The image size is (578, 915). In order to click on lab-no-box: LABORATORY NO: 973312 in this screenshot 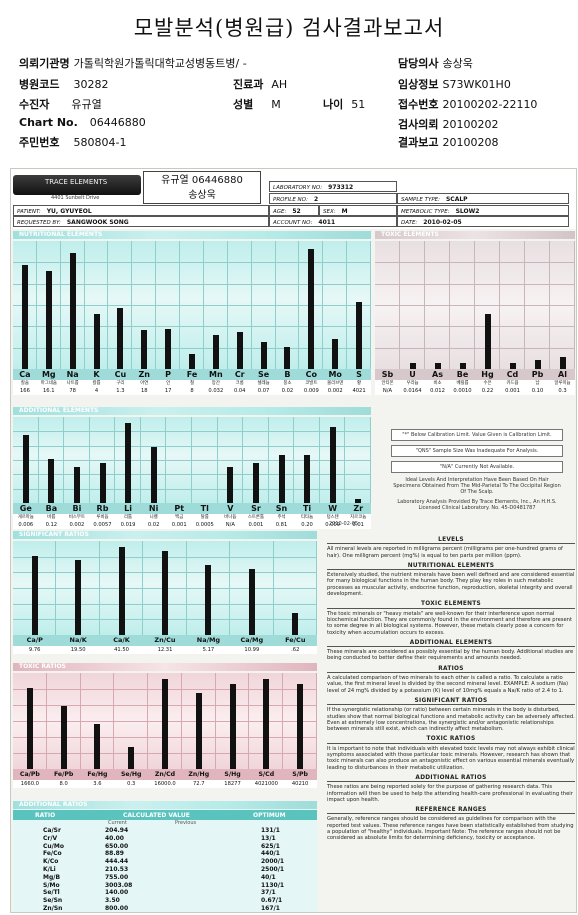, I will do `click(333, 186)`.